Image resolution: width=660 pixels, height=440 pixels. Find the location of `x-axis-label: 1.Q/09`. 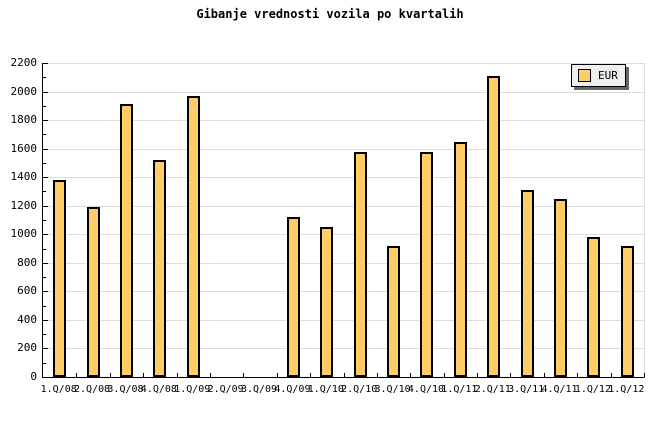

x-axis-label: 1.Q/09 is located at coordinates (192, 389).